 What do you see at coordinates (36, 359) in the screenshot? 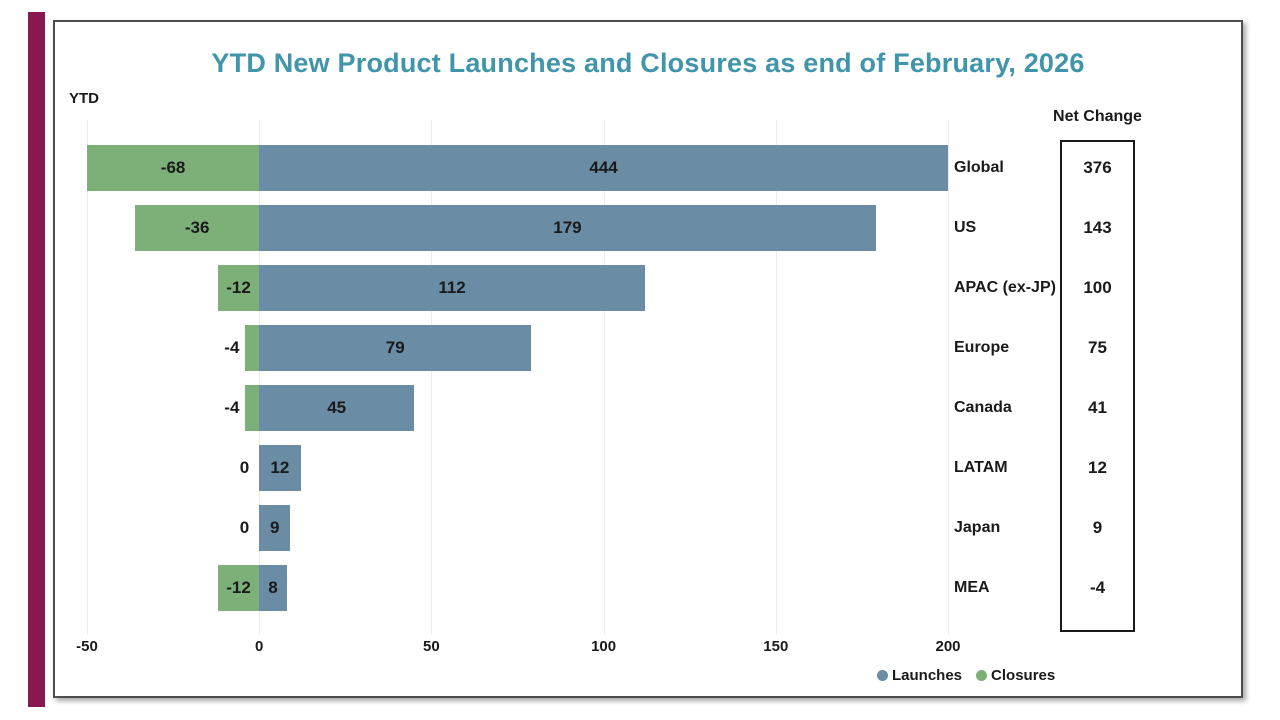
I see `accent-strip` at bounding box center [36, 359].